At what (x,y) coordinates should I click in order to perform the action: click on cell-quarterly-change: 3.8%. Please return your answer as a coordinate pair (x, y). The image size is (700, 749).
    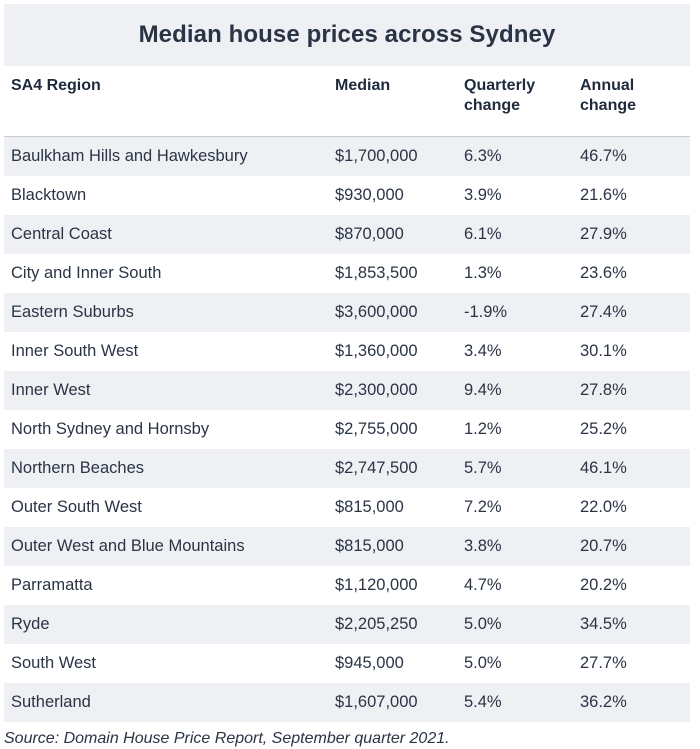
    Looking at the image, I should click on (515, 546).